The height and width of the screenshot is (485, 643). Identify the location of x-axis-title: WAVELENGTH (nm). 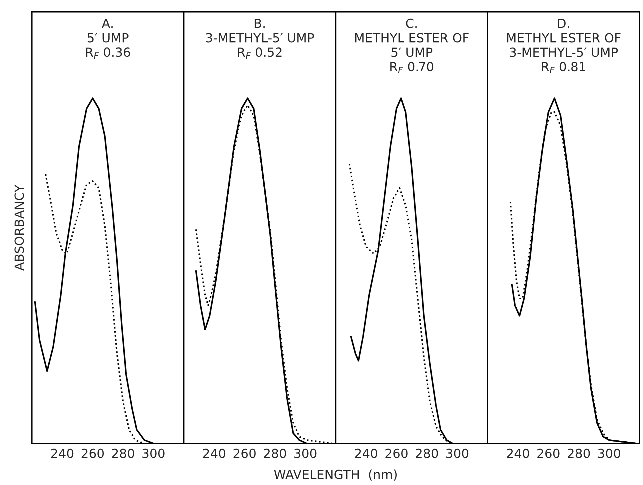
(335, 475).